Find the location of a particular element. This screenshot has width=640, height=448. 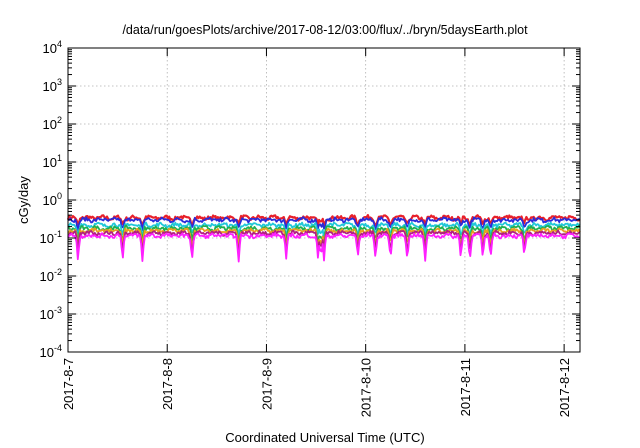

y-tick-label: 10² is located at coordinates (52, 123).